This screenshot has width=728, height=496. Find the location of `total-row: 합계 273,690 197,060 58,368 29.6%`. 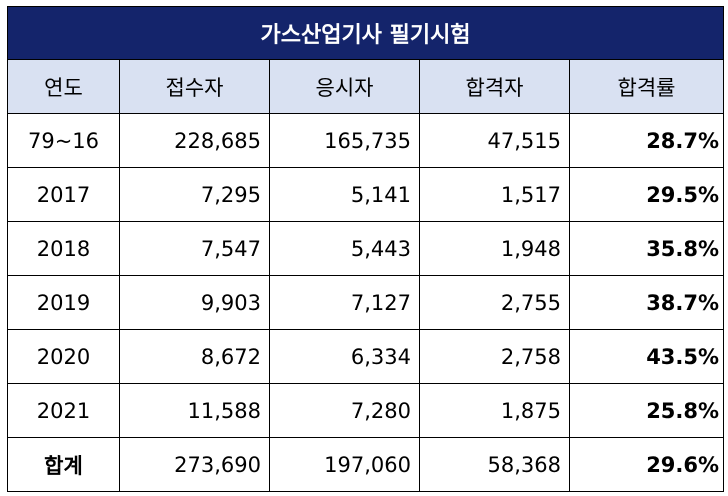

total-row: 합계 273,690 197,060 58,368 29.6% is located at coordinates (366, 464).